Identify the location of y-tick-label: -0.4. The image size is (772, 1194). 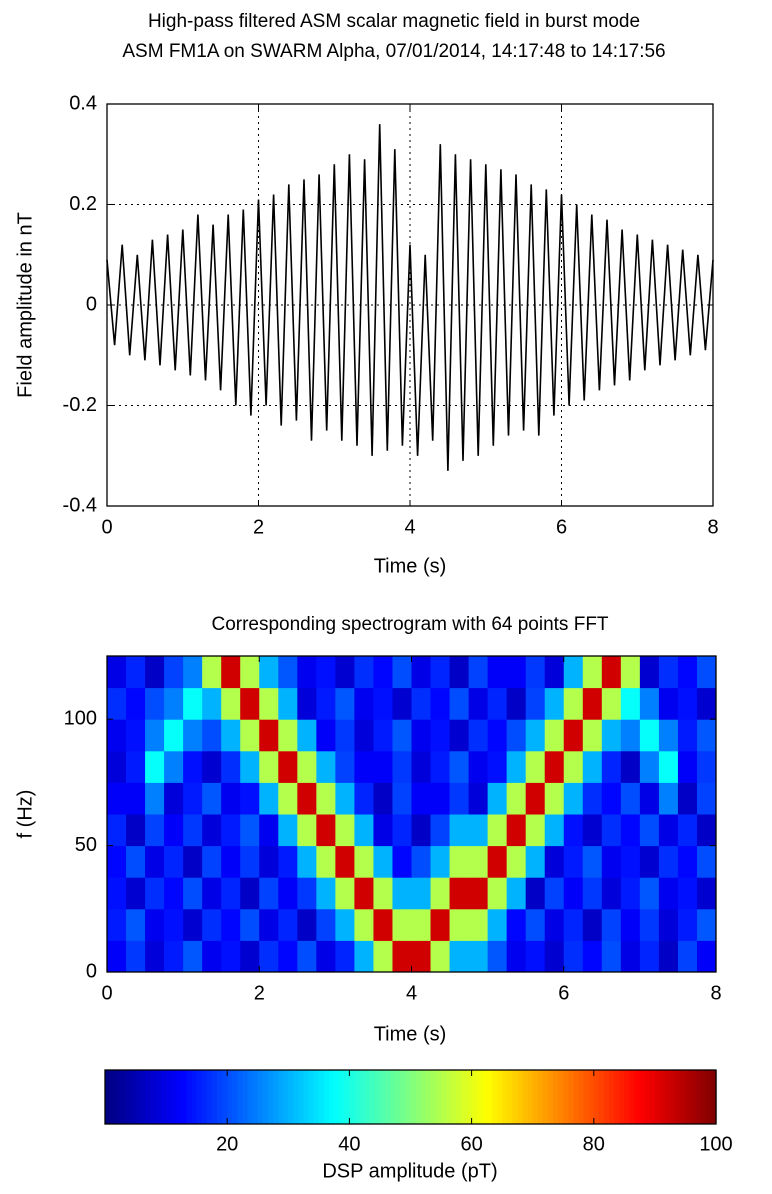
(80, 505).